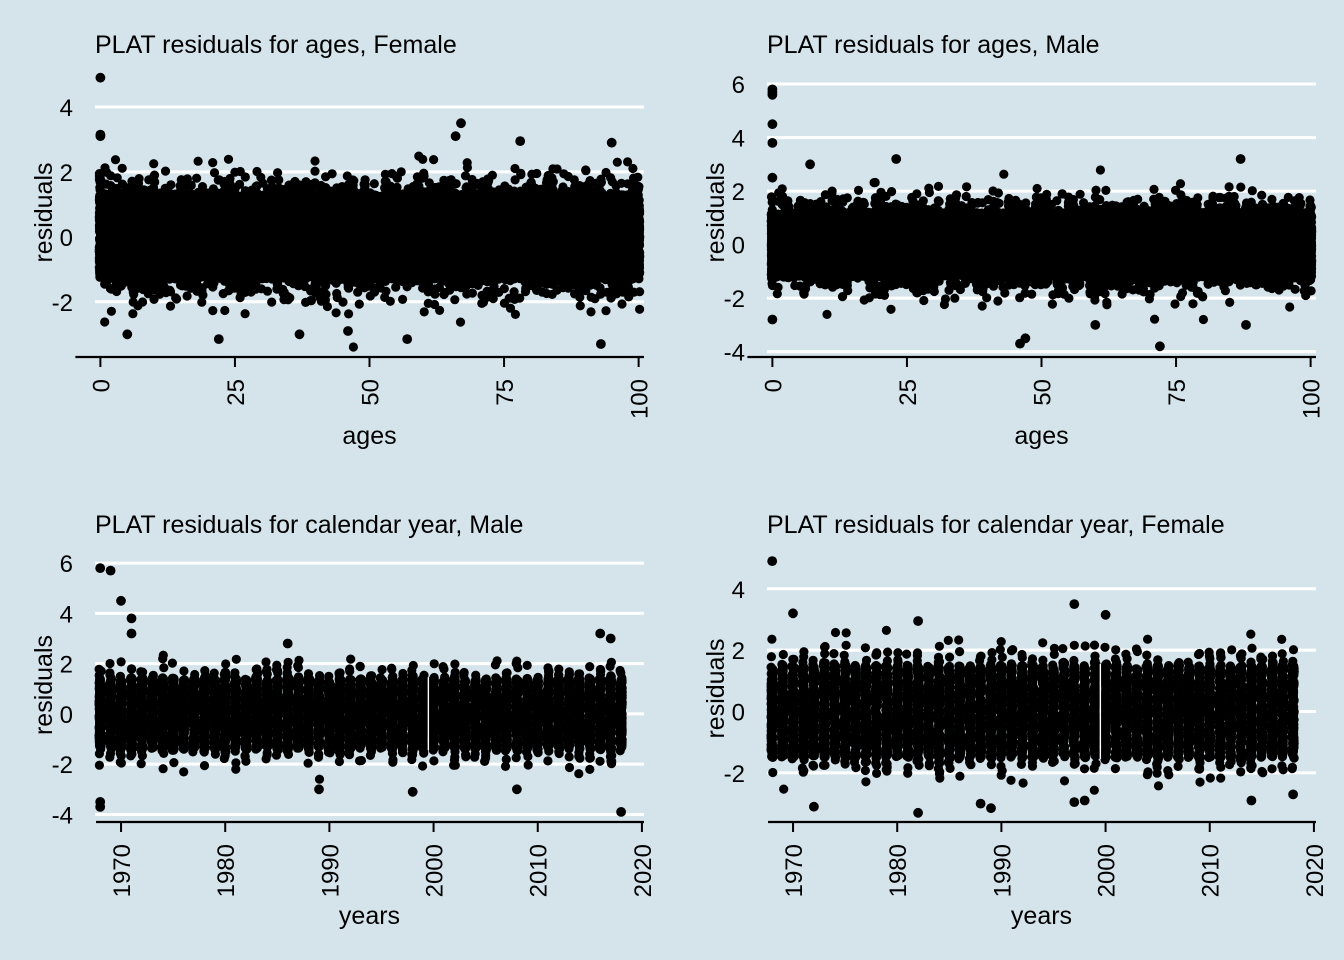 This screenshot has width=1344, height=960. What do you see at coordinates (44, 212) in the screenshot?
I see `y-axis-label: residuals` at bounding box center [44, 212].